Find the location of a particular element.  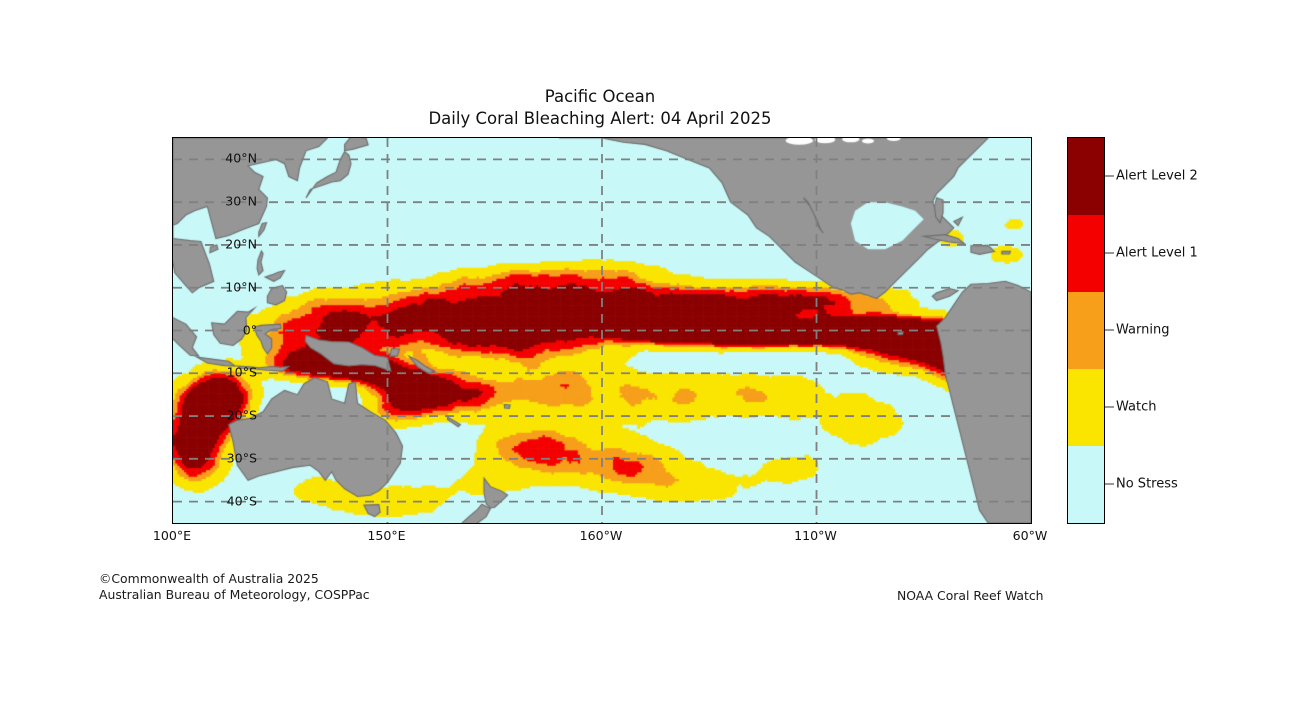

x-tick-label: 160°W is located at coordinates (601, 535).